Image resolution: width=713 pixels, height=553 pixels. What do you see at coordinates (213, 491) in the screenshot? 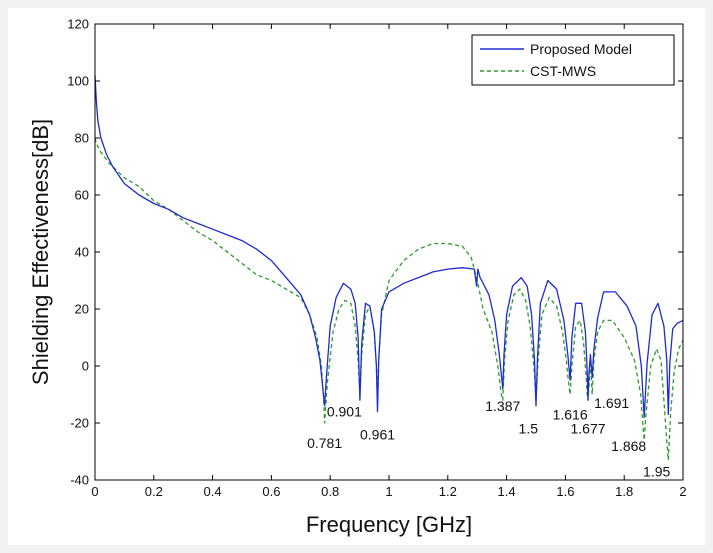
I see `x-tick-label: 0.4` at bounding box center [213, 491].